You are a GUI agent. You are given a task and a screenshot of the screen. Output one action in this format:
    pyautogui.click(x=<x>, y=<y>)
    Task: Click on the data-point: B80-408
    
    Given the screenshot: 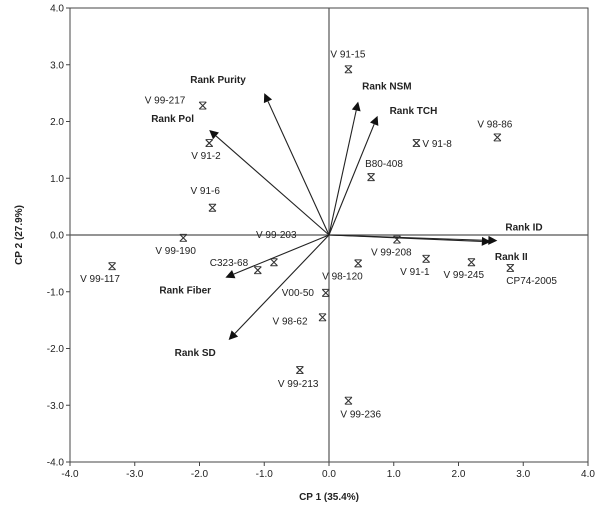 What is the action you would take?
    pyautogui.click(x=384, y=170)
    